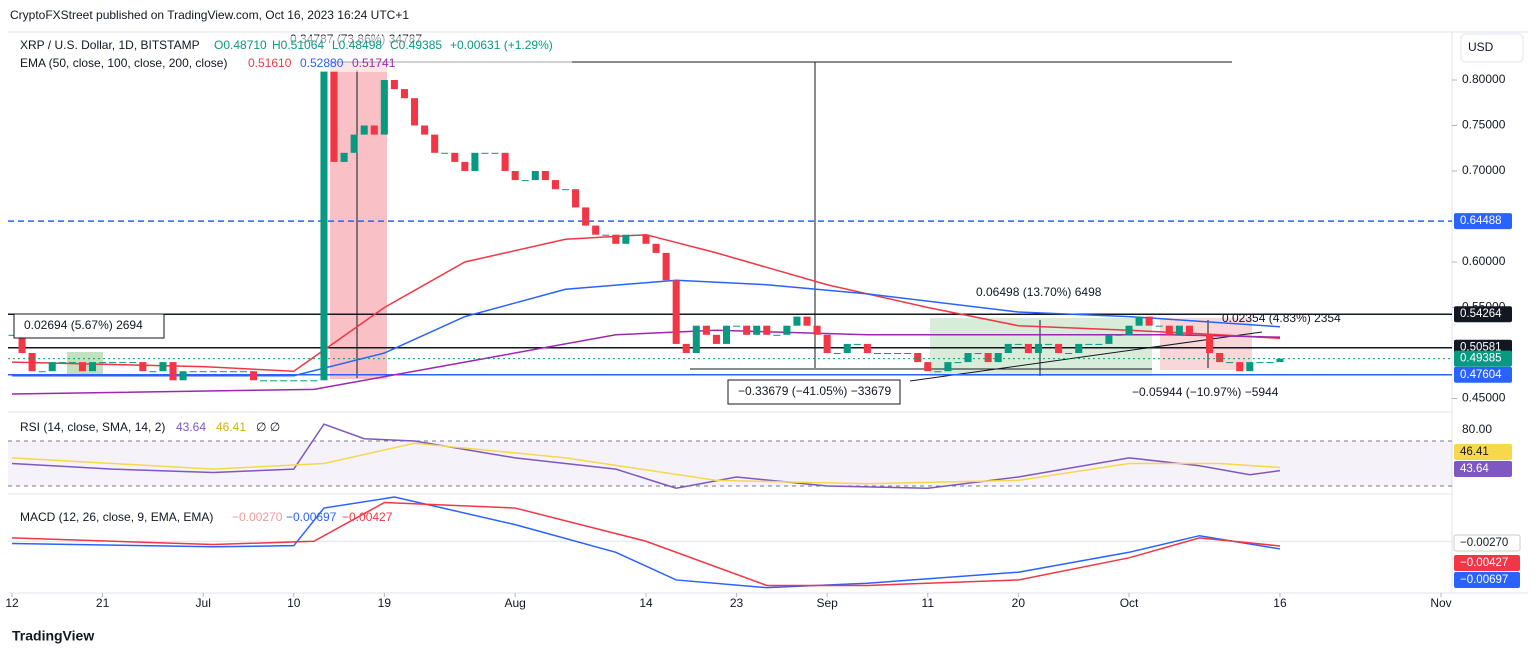  What do you see at coordinates (294, 603) in the screenshot?
I see `x-tick-label: 10` at bounding box center [294, 603].